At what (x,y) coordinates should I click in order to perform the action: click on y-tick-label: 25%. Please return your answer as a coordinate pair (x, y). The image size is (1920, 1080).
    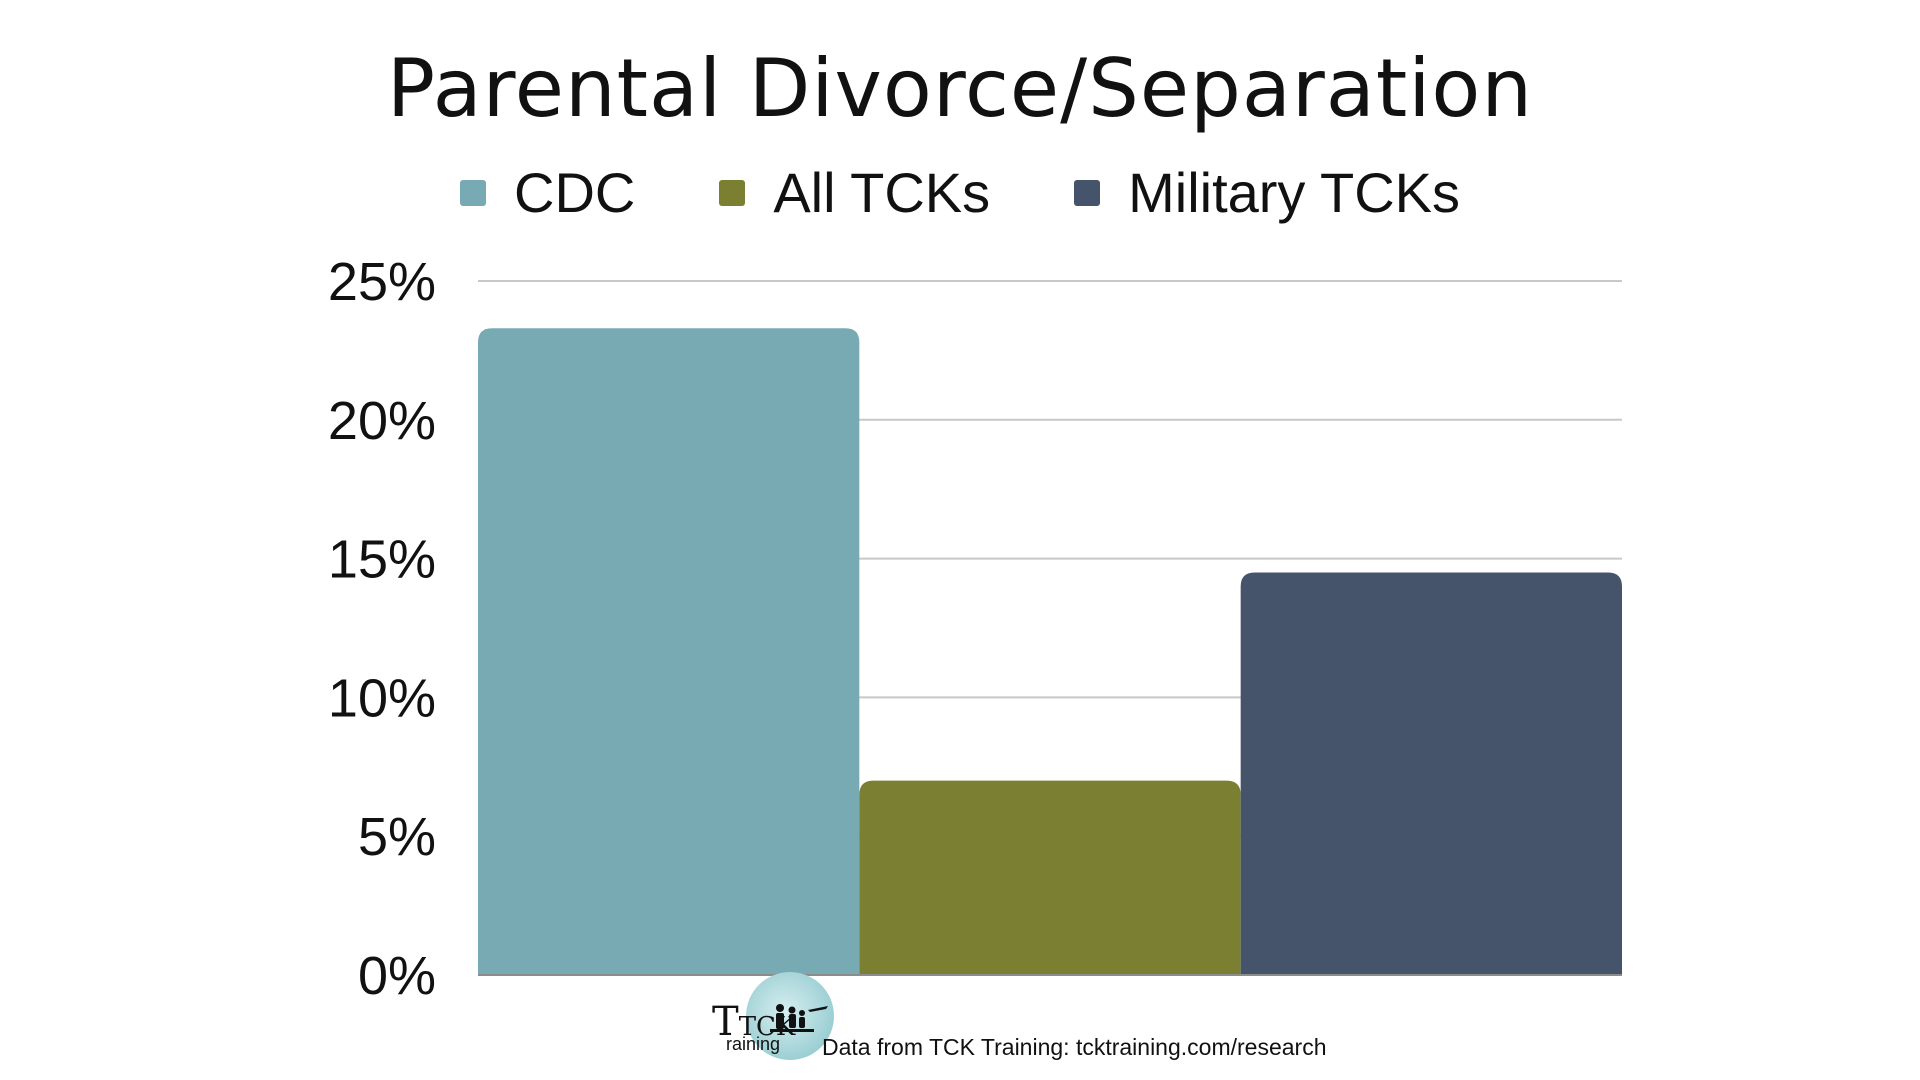
    Looking at the image, I should click on (382, 282).